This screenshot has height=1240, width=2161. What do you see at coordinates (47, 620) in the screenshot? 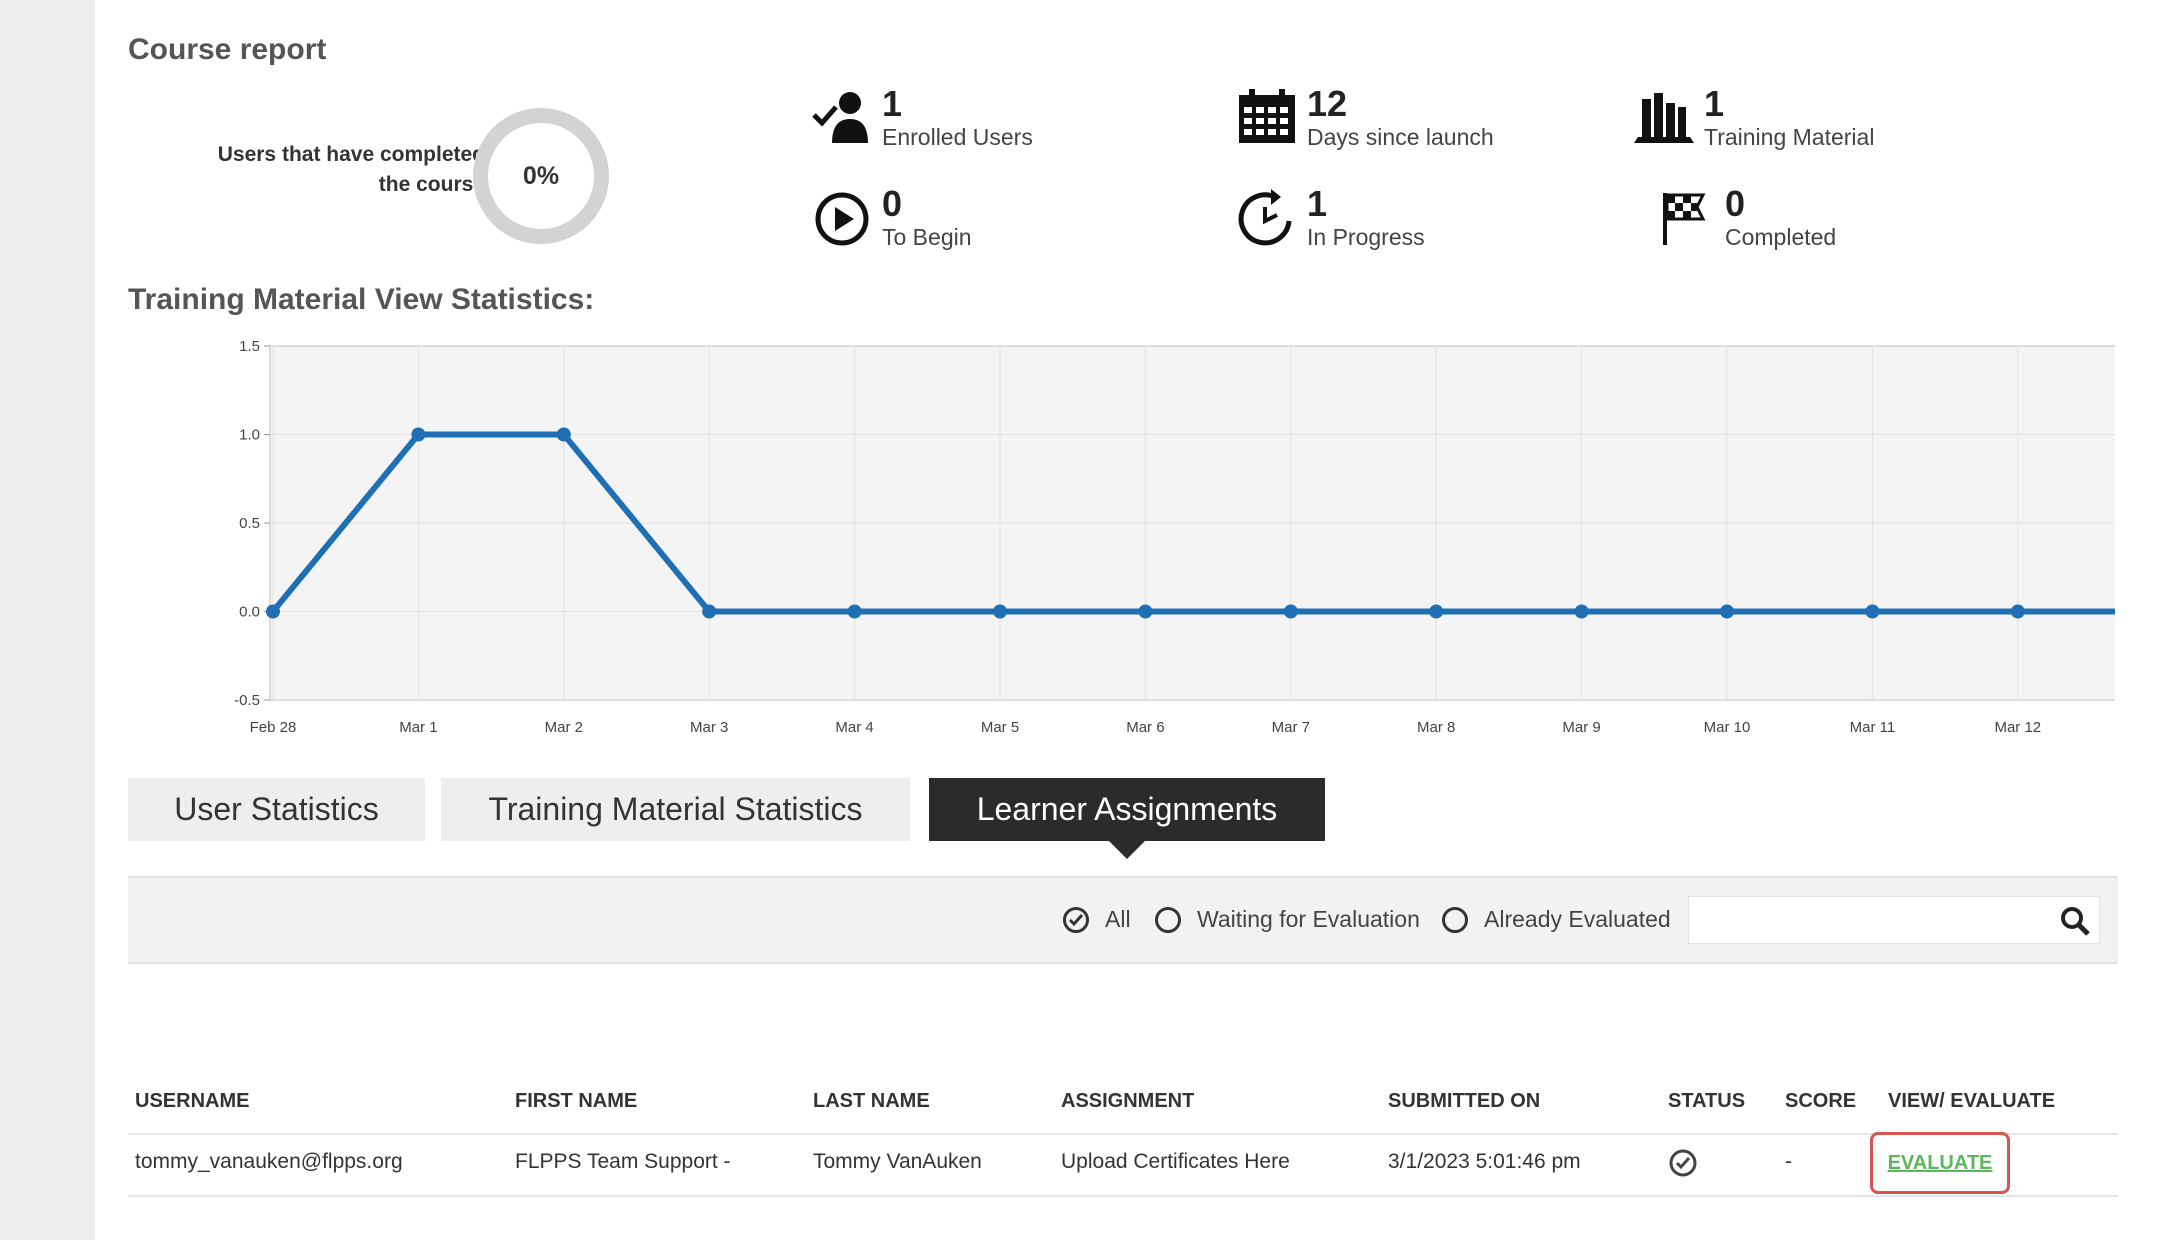
I see `left-gutter` at bounding box center [47, 620].